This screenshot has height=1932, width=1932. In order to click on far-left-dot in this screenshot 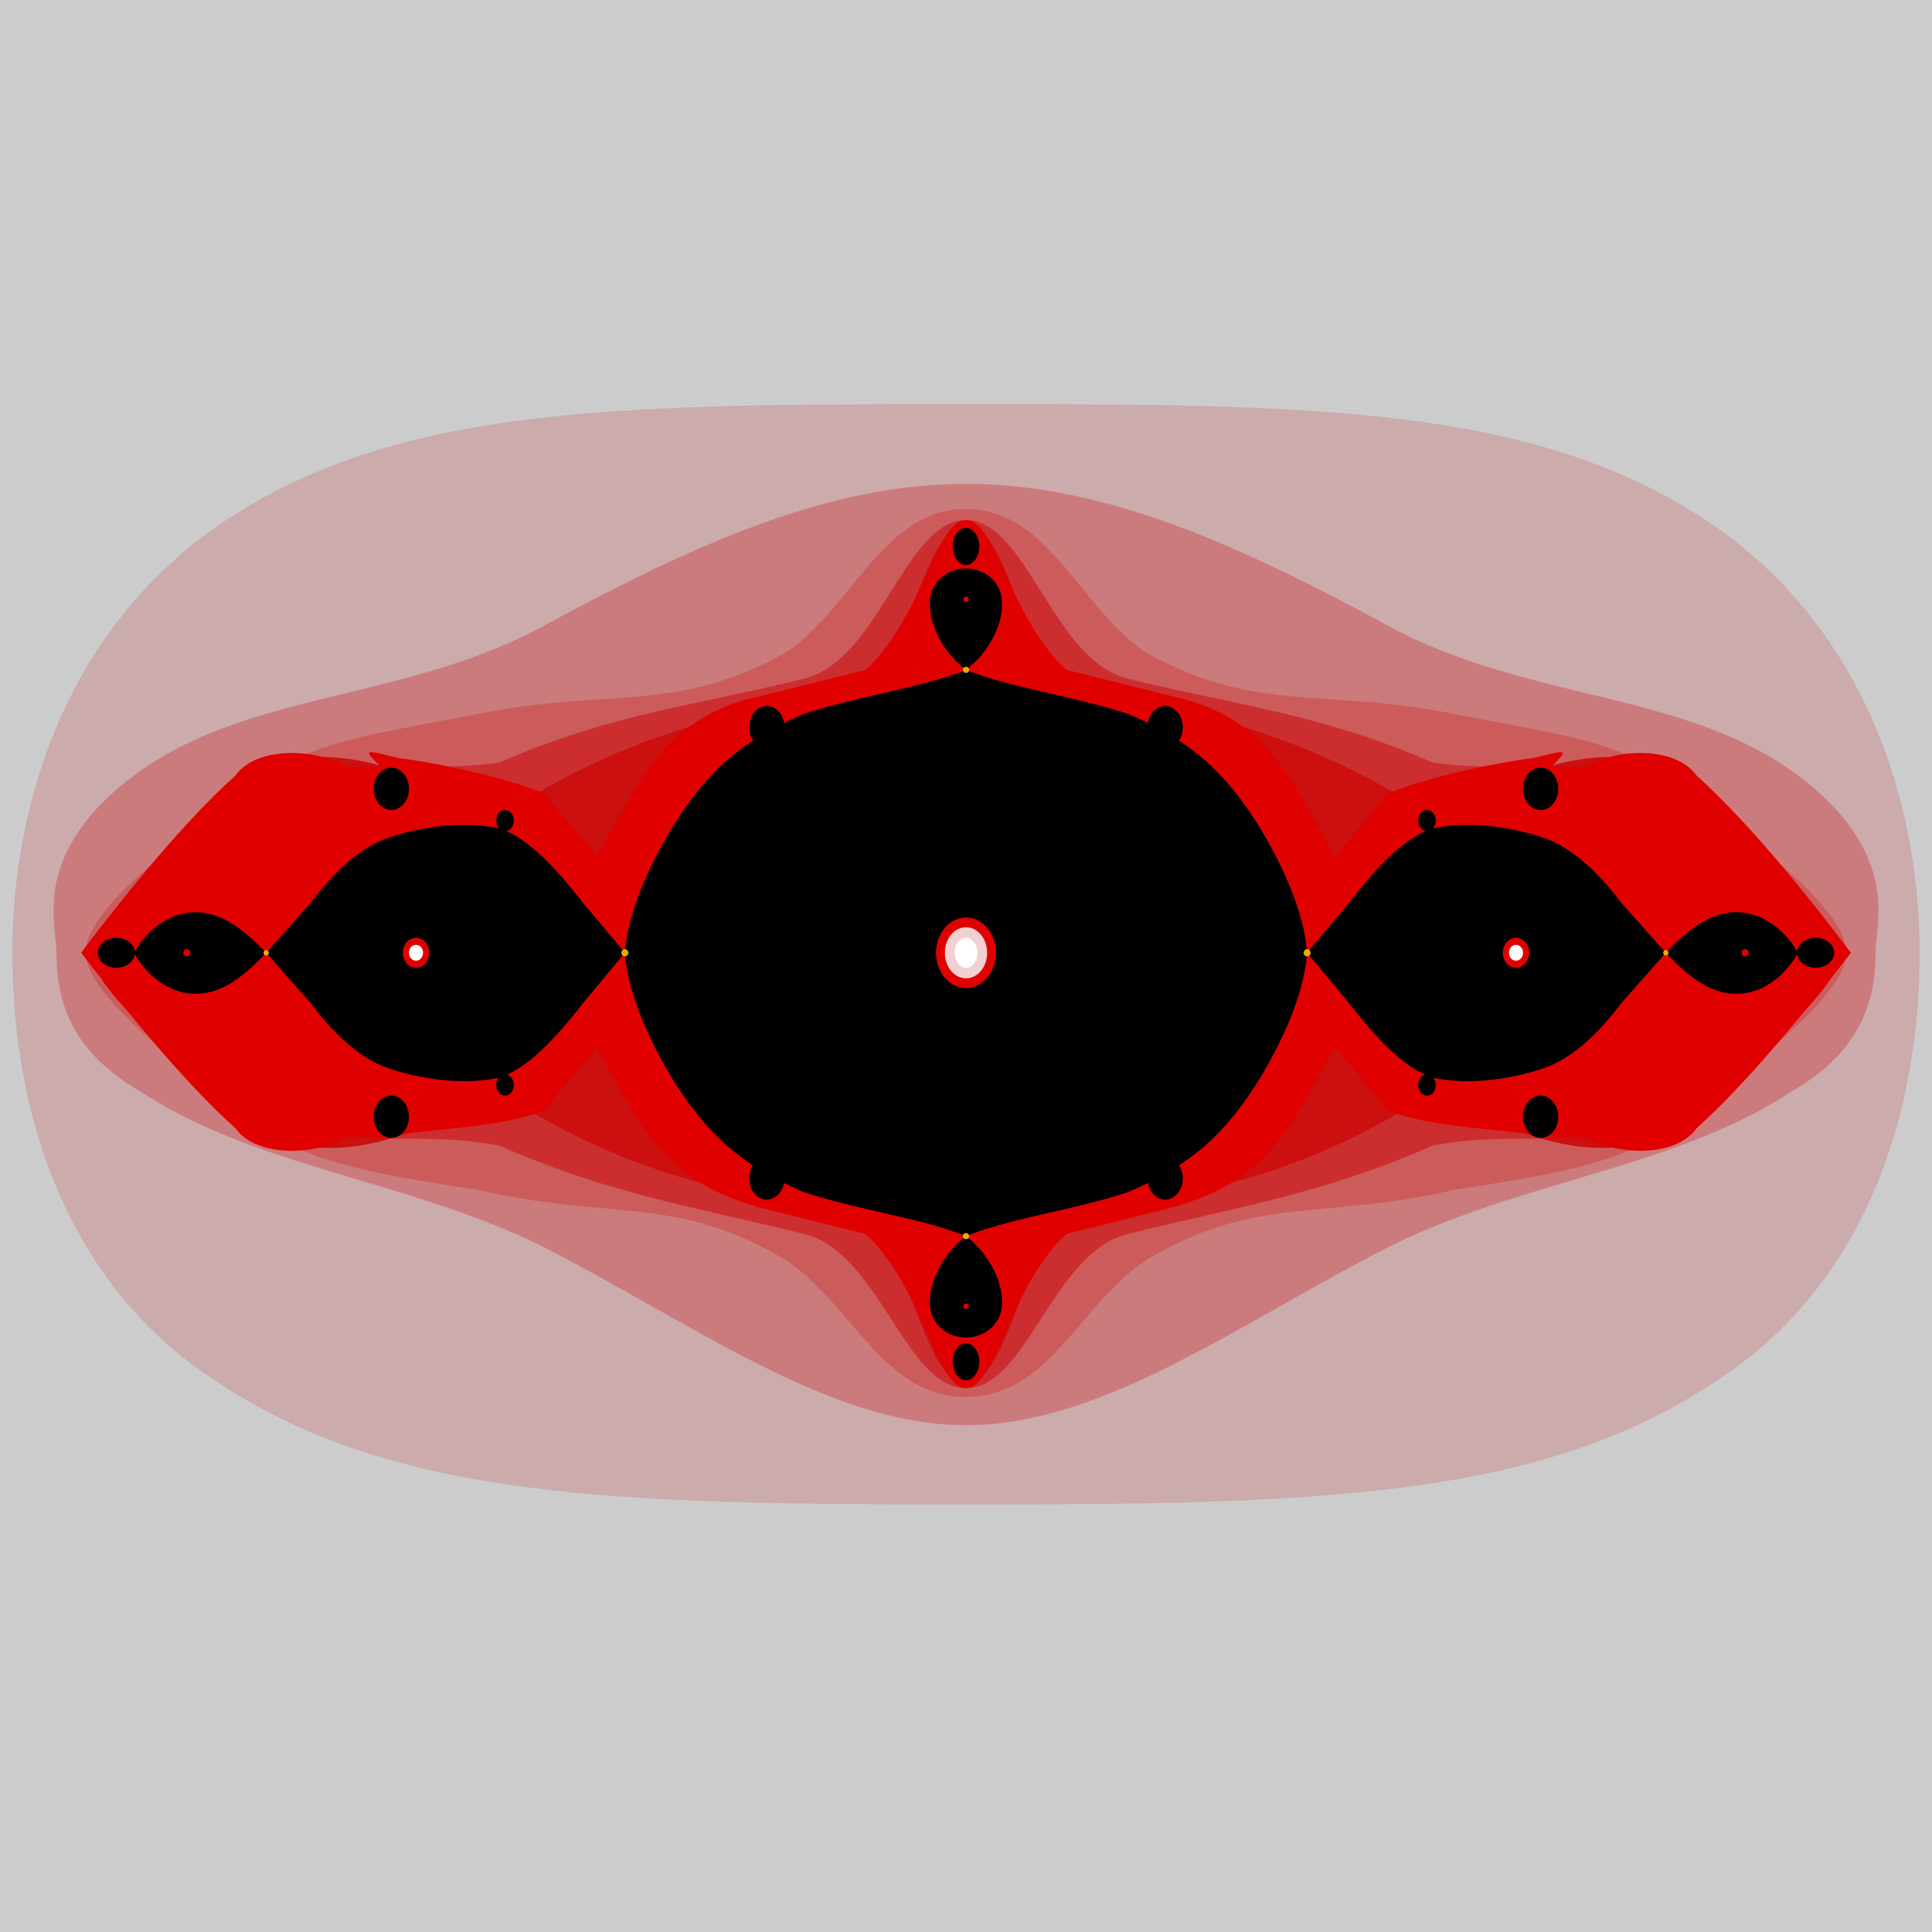, I will do `click(186, 952)`.